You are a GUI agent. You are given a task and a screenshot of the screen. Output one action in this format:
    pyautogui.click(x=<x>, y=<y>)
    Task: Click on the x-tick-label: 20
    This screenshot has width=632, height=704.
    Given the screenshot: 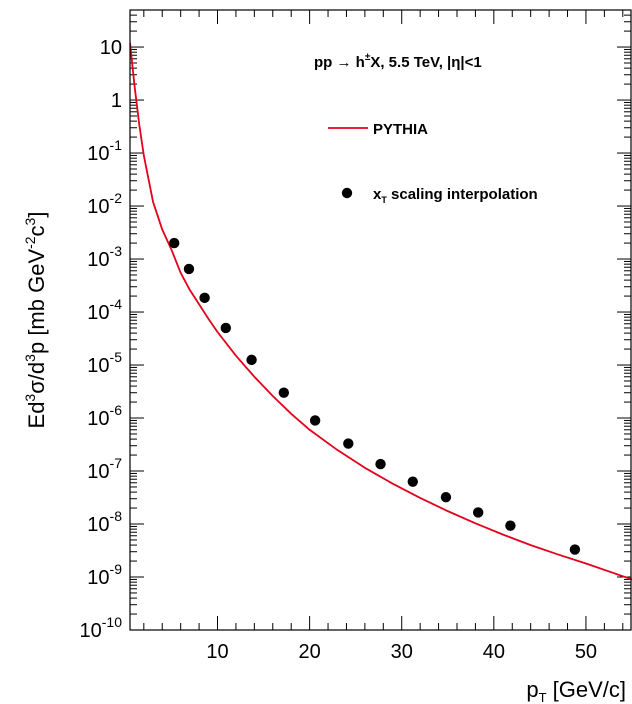 What is the action you would take?
    pyautogui.click(x=309, y=652)
    